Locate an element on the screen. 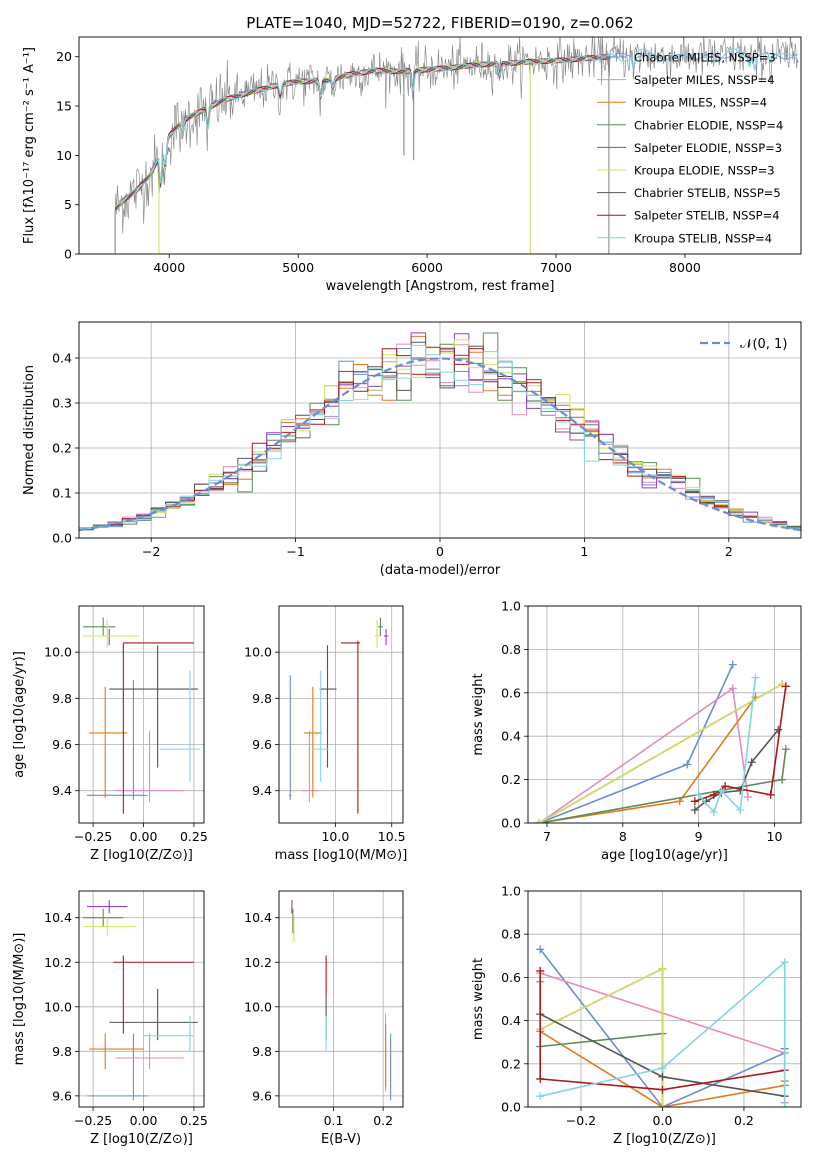 This screenshot has height=1170, width=819. legend-label: Kroupa MILES, NSSP=4 is located at coordinates (700, 103).